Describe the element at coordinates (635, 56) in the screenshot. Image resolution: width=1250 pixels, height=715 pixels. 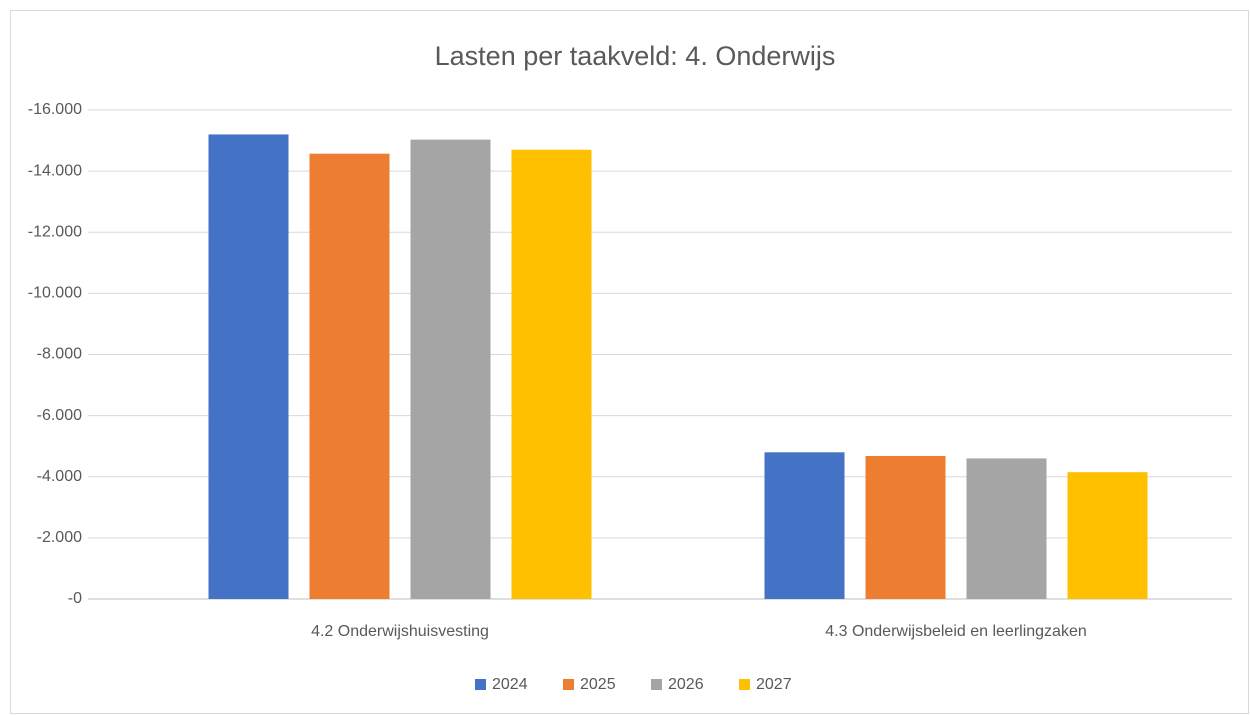
I see `chart-title: Lasten per taakveld: 4. Onderwijs` at that location.